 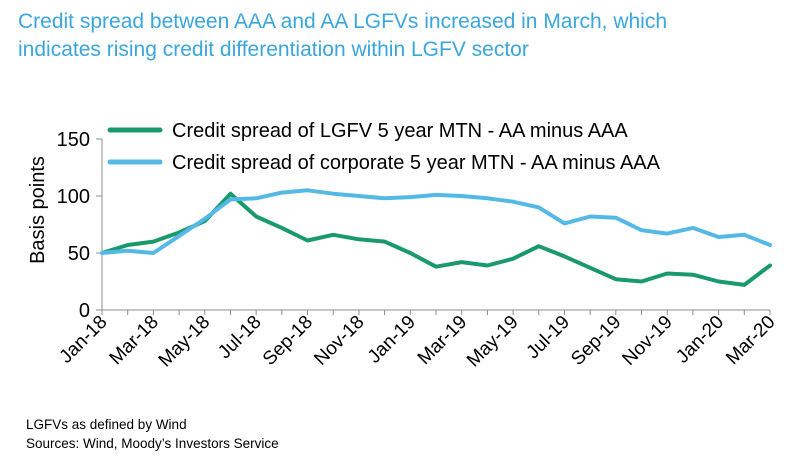 What do you see at coordinates (288, 341) in the screenshot?
I see `x-tick-label: Sep-18` at bounding box center [288, 341].